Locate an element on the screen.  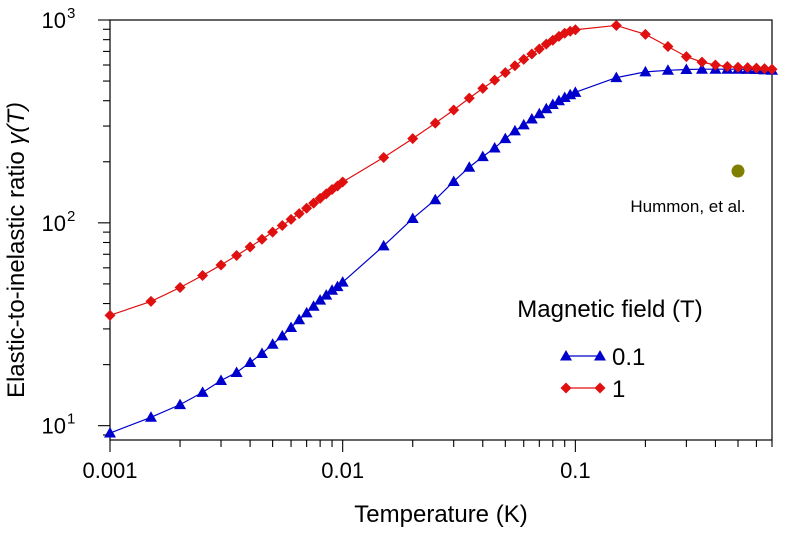
y-axis-label: Elastic-to-inelastic ratio γ(T) is located at coordinates (16, 250).